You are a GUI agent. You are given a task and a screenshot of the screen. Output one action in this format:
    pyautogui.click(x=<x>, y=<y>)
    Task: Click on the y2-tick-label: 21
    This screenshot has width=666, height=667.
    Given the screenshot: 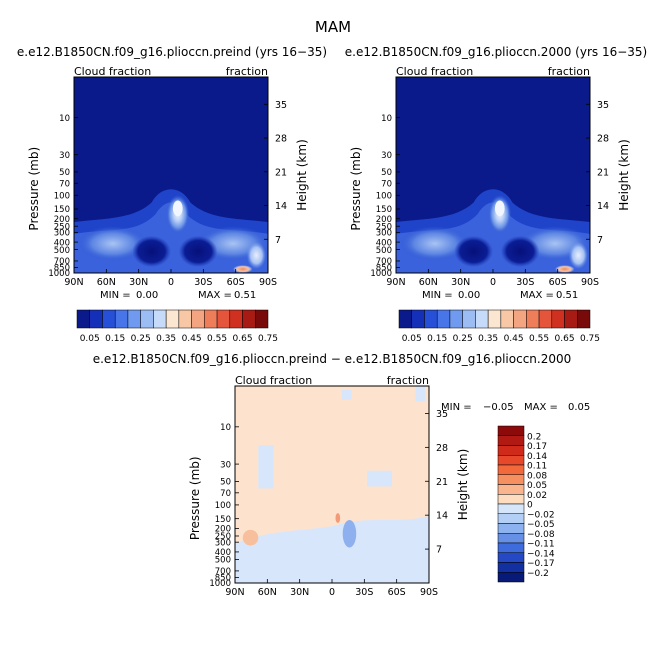 What is the action you would take?
    pyautogui.click(x=442, y=482)
    